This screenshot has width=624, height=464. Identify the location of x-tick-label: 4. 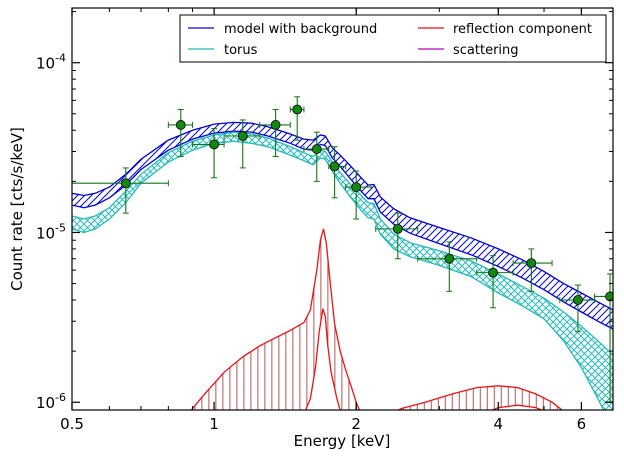
(499, 424).